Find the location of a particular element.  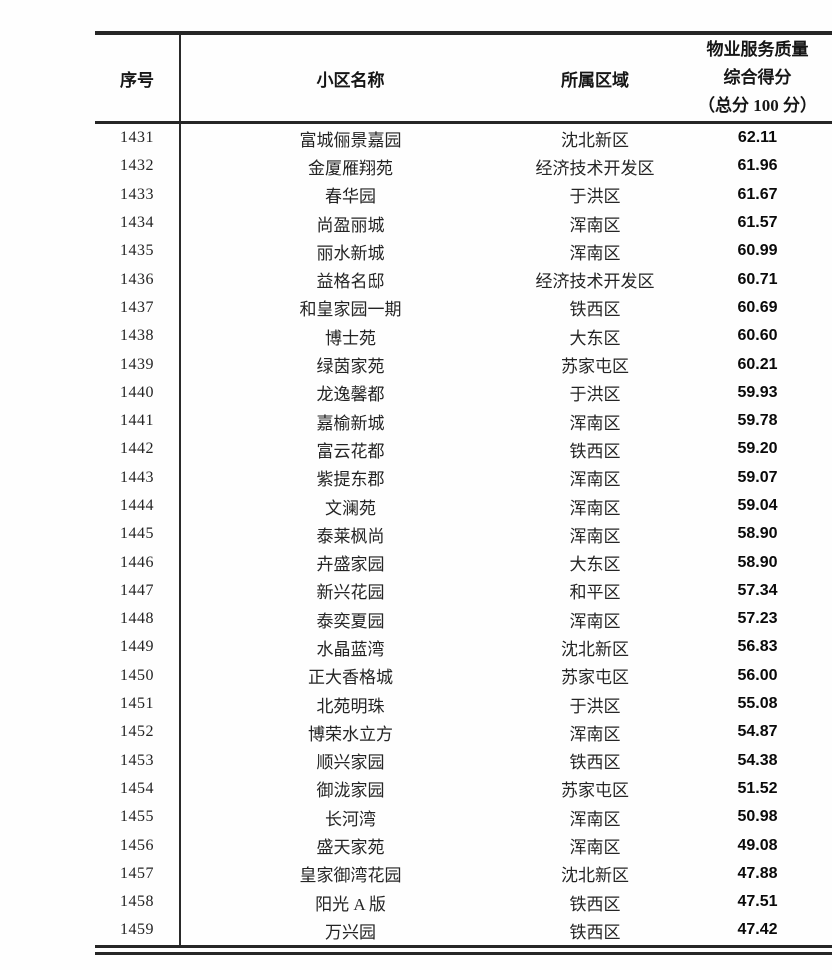

rank-cell: 1459 is located at coordinates (138, 930).